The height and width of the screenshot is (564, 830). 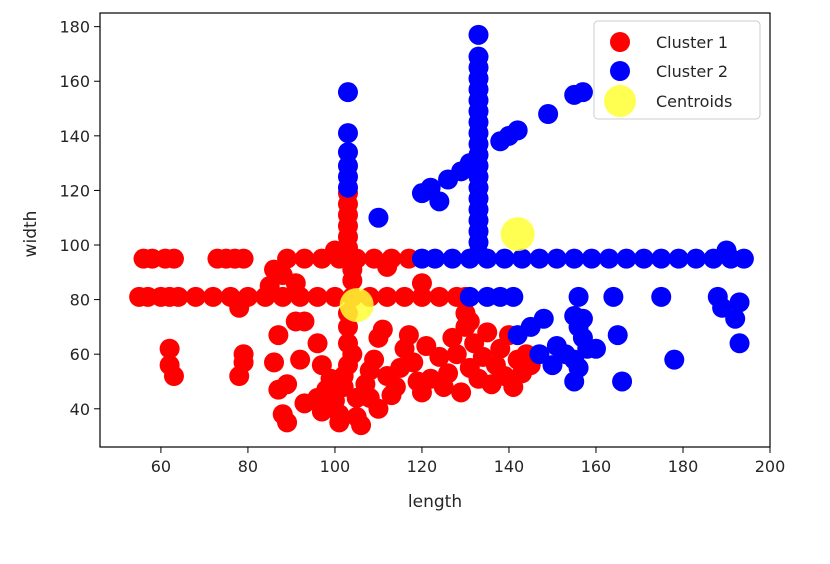 What do you see at coordinates (437, 270) in the screenshot?
I see `centroids-series` at bounding box center [437, 270].